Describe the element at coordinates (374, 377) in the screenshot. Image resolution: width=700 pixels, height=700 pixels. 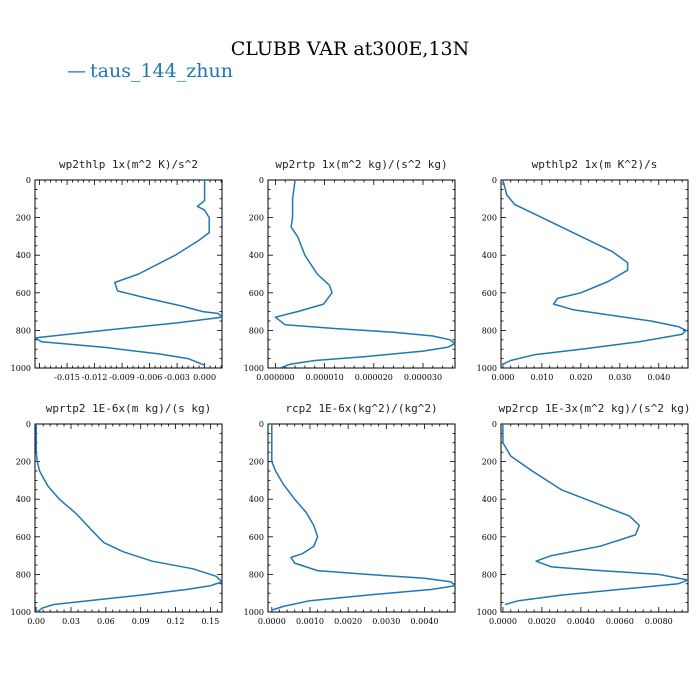
I see `x-tick-label: 0.000020` at that location.